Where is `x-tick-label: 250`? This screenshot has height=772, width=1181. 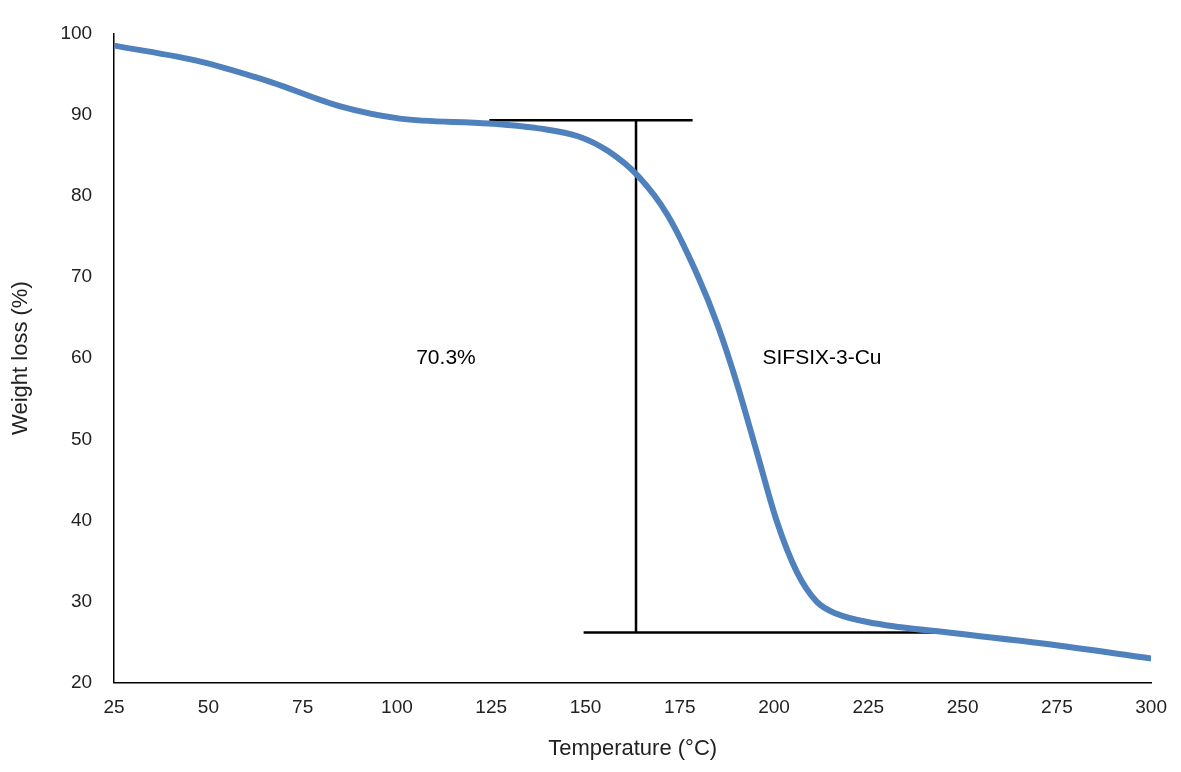 x-tick-label: 250 is located at coordinates (962, 707).